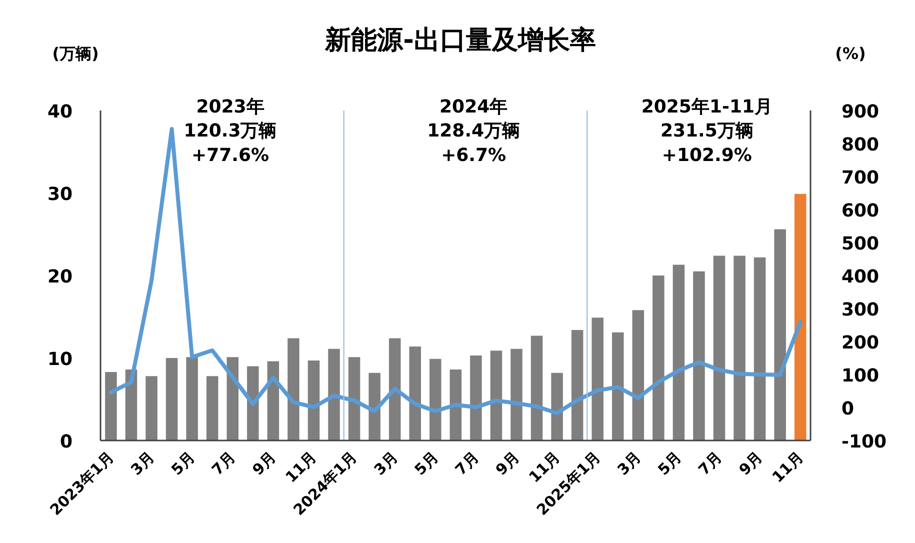 The height and width of the screenshot is (543, 915). I want to click on y2-tick-label: 900, so click(861, 112).